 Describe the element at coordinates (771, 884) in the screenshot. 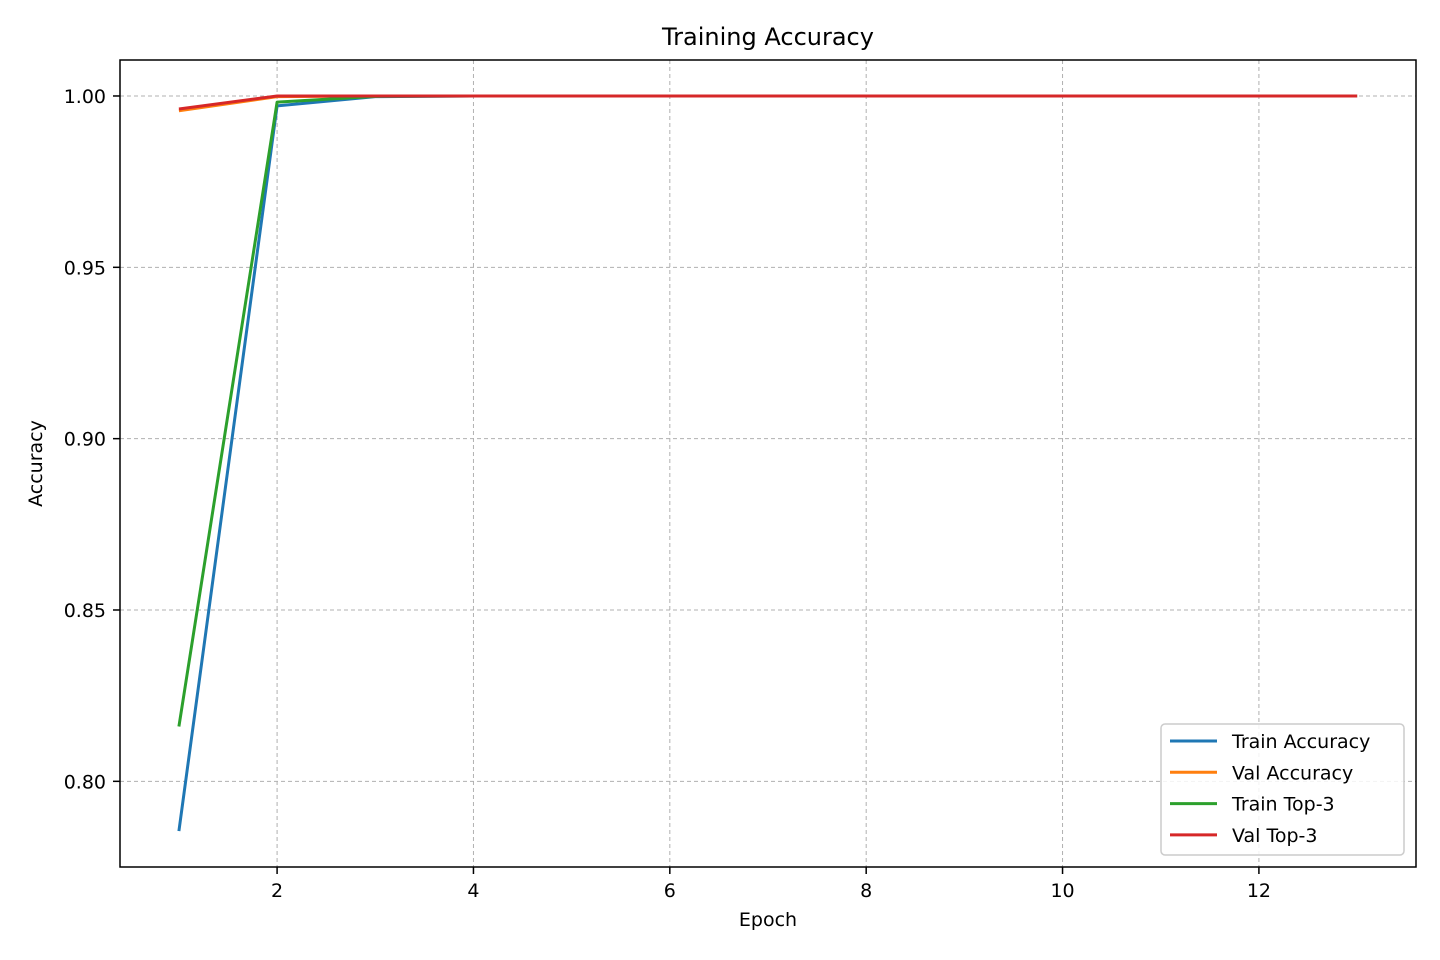

I see `x-axis-ticks: 2 4 6 8 10 12` at that location.